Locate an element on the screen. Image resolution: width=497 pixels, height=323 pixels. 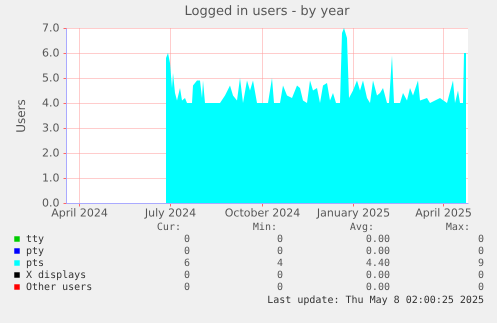
text: Last update: Thu May 8 02:00:25 2025 is located at coordinates (375, 300).